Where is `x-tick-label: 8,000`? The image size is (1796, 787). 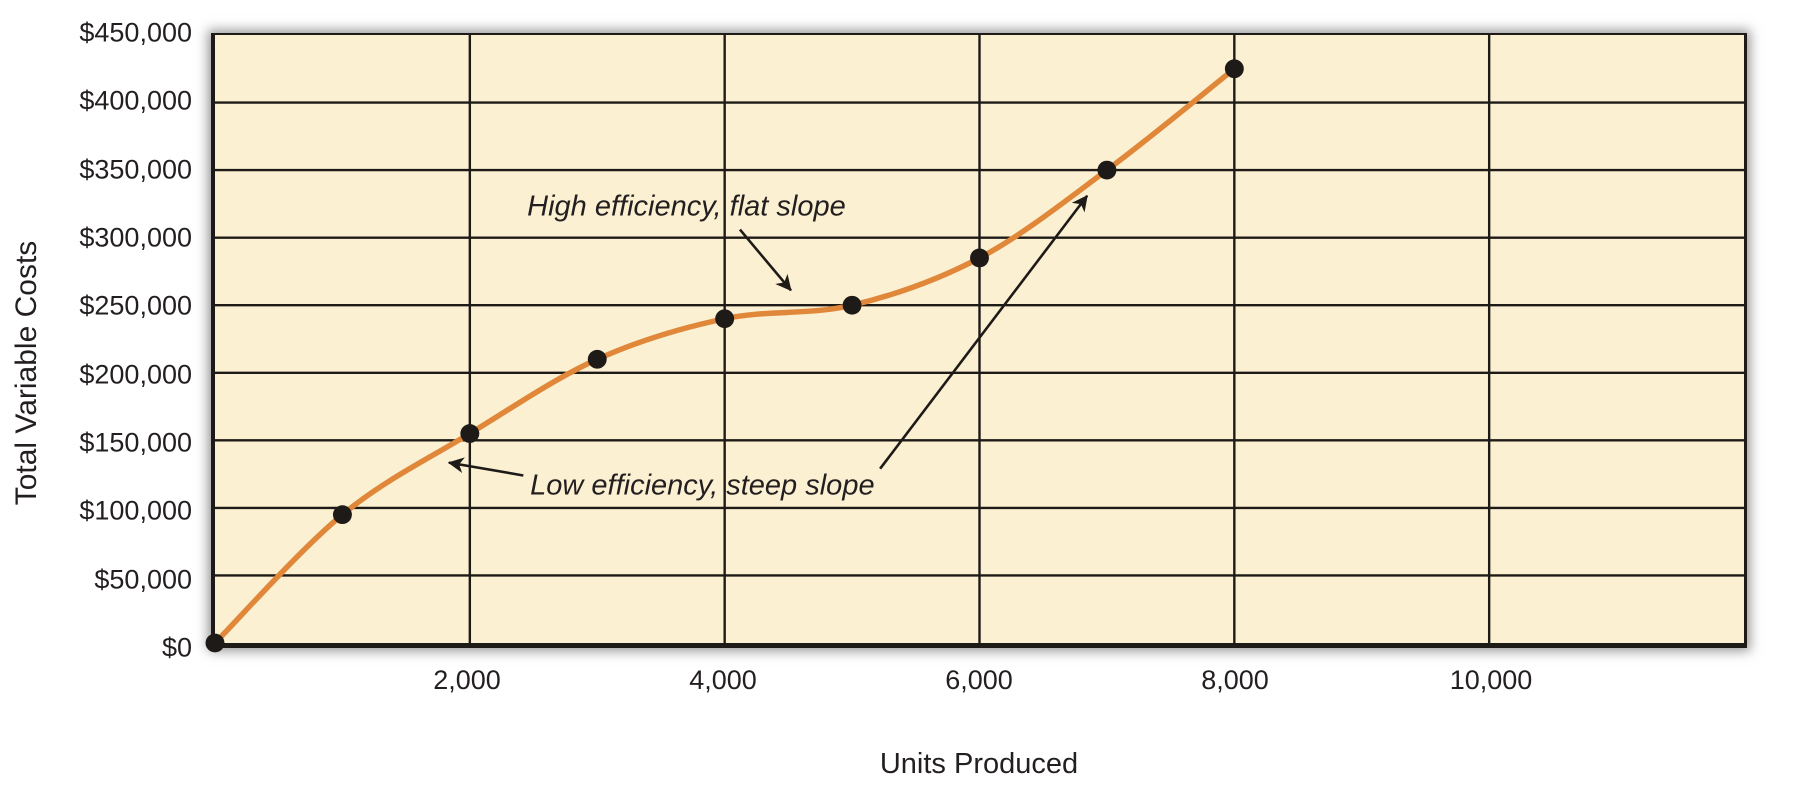
x-tick-label: 8,000 is located at coordinates (1235, 680).